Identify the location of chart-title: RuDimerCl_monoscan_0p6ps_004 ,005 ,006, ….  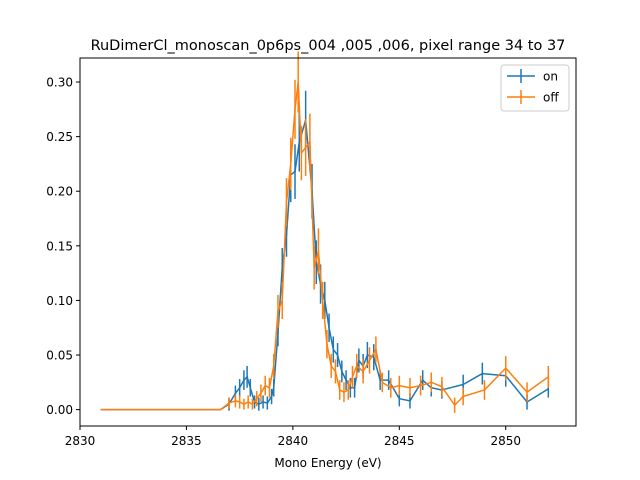
(328, 46).